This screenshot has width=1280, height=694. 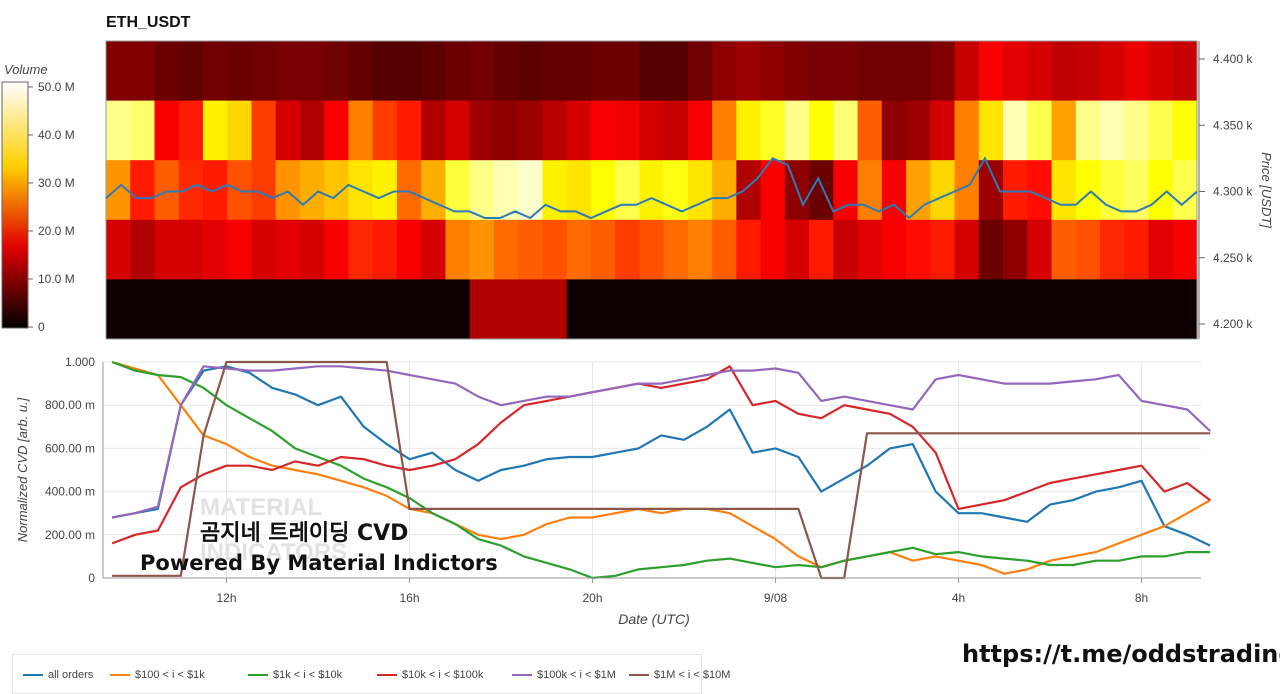 I want to click on y-axis-label: Normalized CVD [arb. u.], so click(x=22, y=469).